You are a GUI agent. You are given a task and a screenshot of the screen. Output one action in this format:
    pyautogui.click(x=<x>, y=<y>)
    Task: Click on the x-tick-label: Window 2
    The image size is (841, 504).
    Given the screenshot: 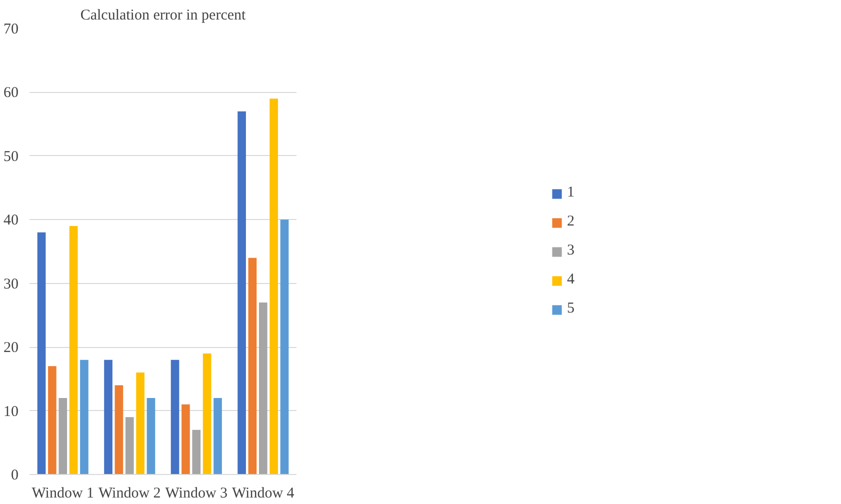 What is the action you would take?
    pyautogui.click(x=129, y=494)
    